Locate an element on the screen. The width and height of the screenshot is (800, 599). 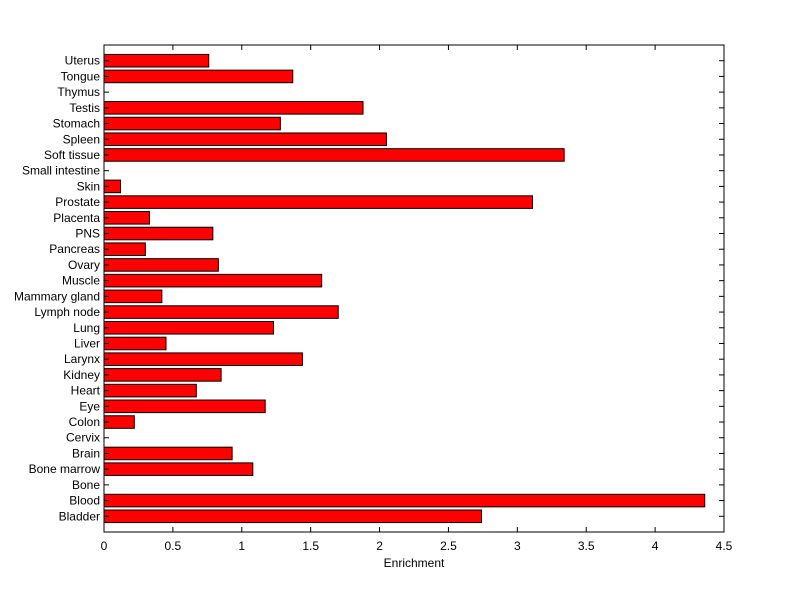
y-tick-label: Spleen is located at coordinates (81, 139).